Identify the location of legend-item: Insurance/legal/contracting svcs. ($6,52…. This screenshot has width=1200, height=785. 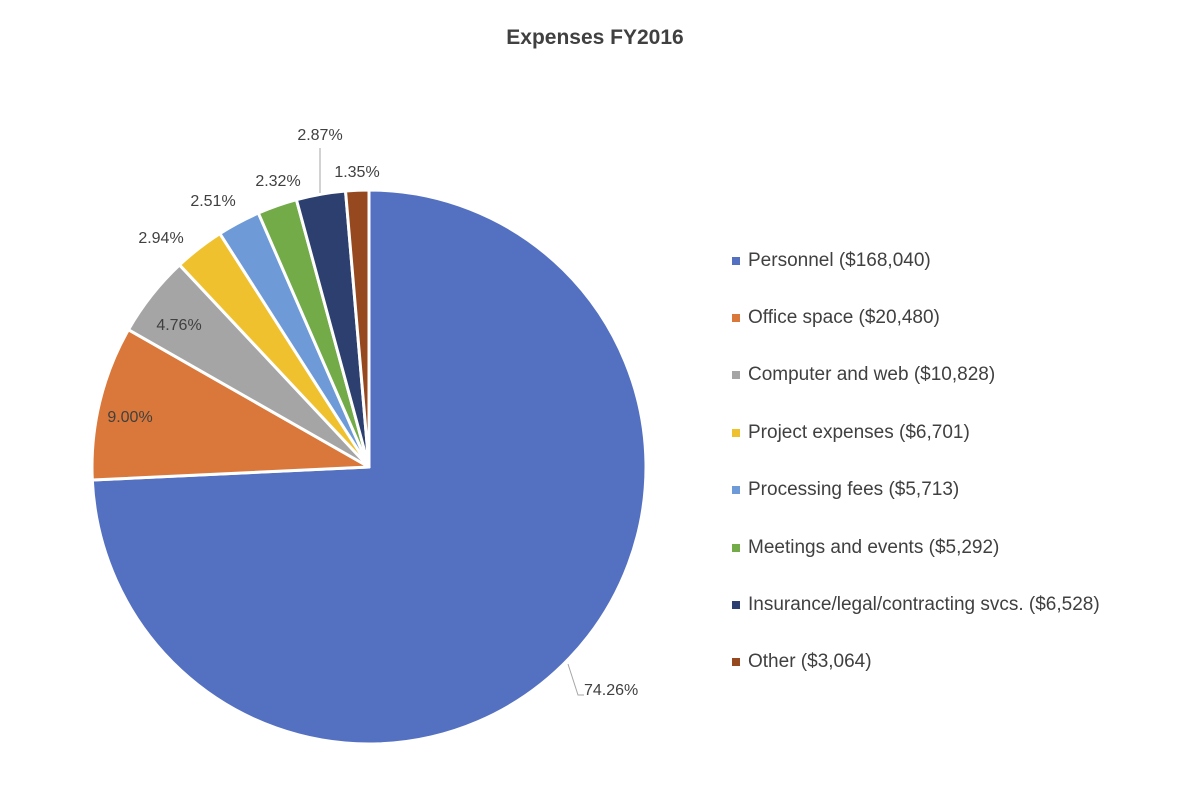
(916, 604).